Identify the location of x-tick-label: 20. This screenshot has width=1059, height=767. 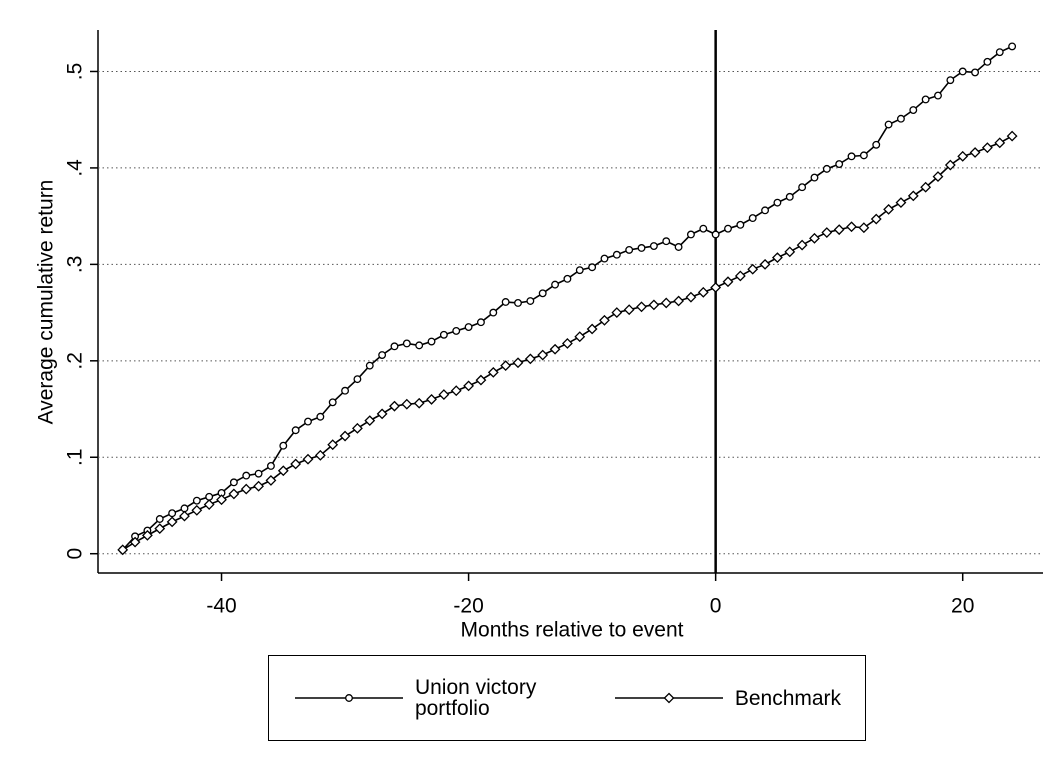
(962, 606).